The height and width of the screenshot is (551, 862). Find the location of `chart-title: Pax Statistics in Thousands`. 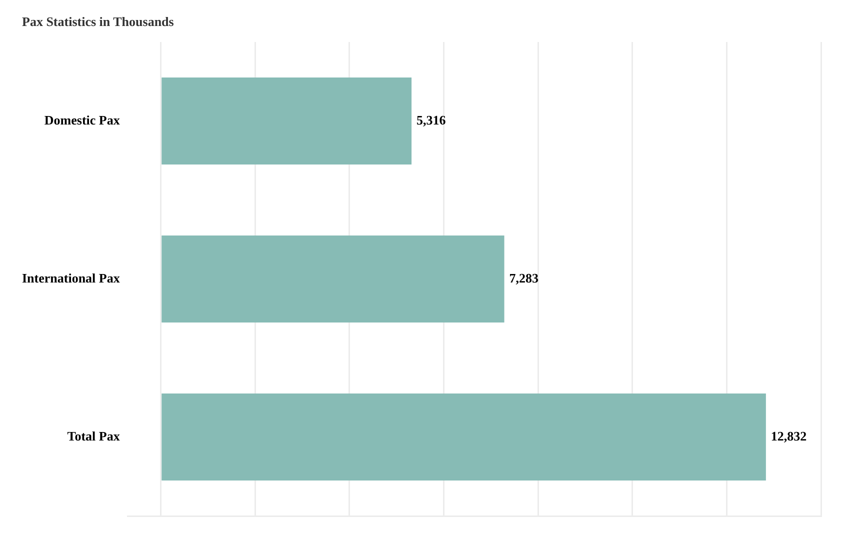

chart-title: Pax Statistics in Thousands is located at coordinates (98, 22).